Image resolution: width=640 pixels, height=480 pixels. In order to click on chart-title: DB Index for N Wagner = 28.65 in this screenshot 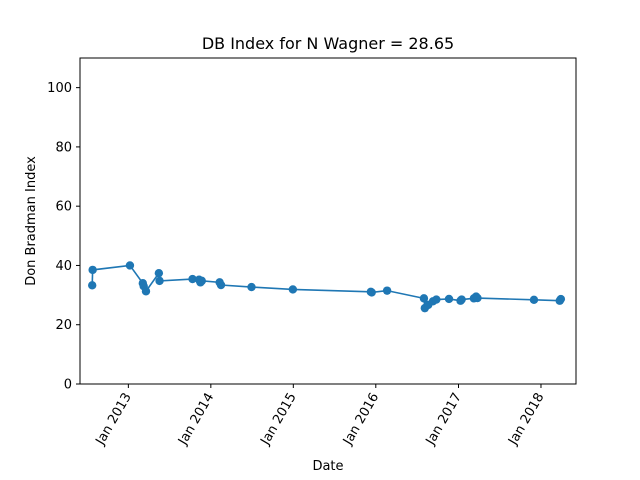, I will do `click(328, 43)`.